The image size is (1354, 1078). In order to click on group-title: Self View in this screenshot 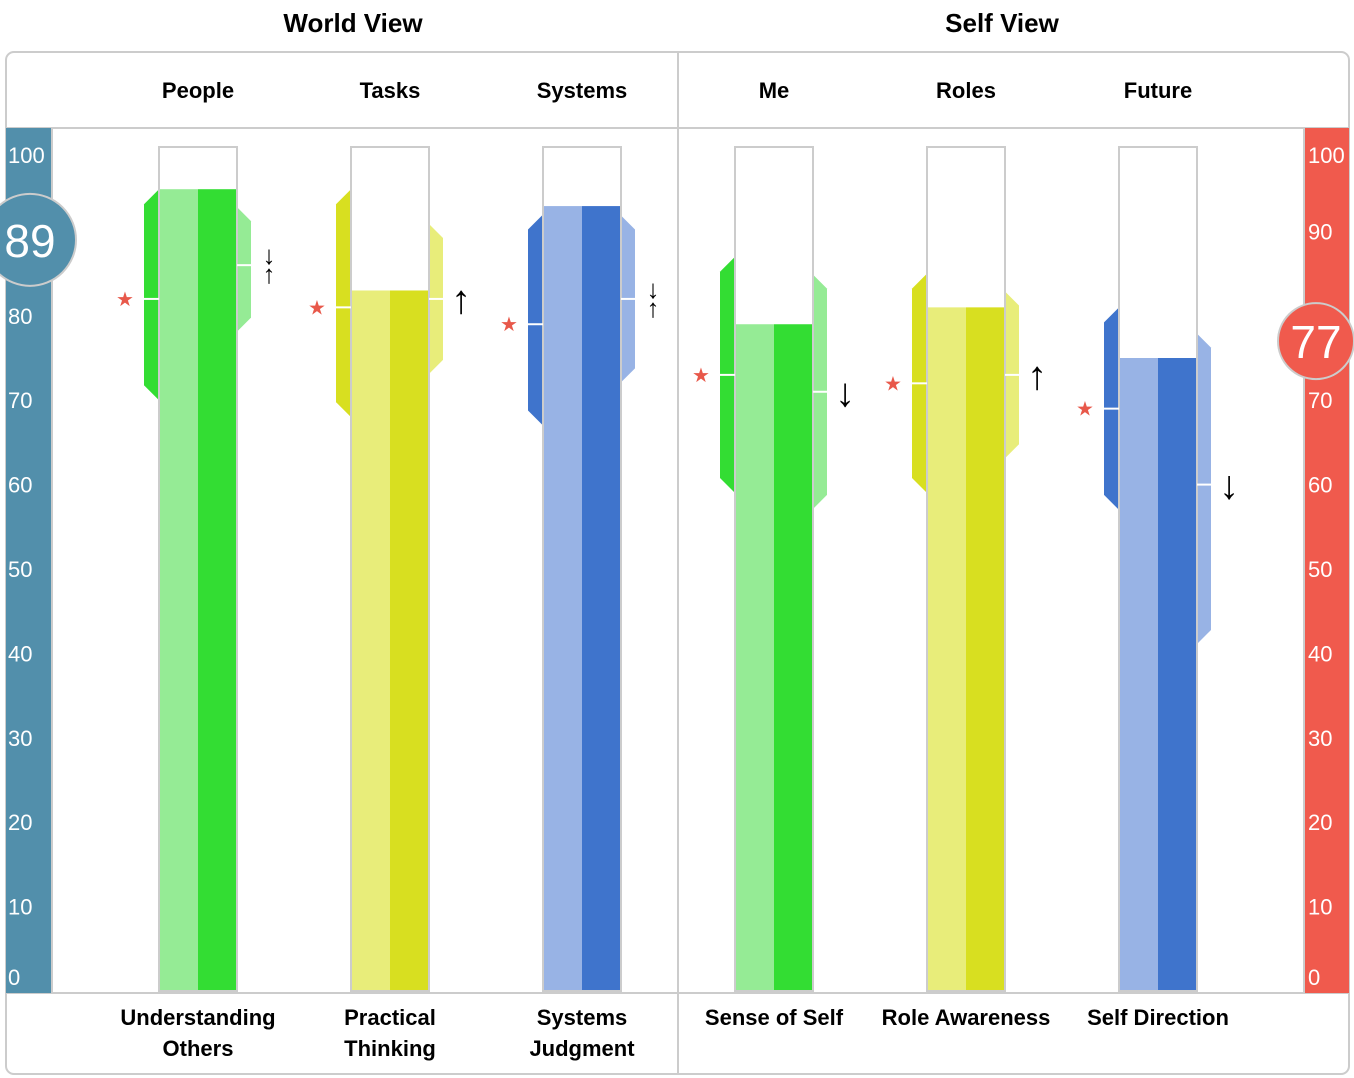, I will do `click(1002, 23)`.